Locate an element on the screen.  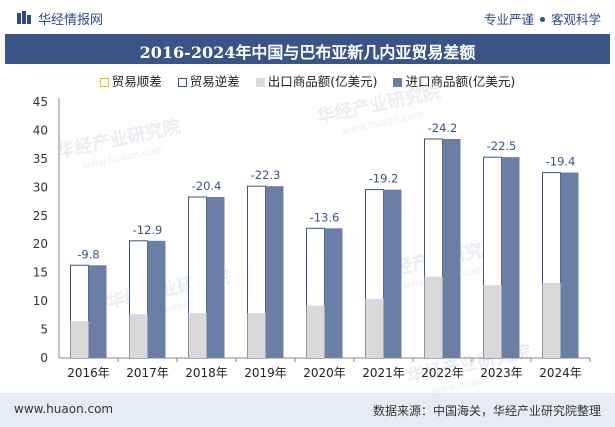
chart-title: 2016-2024年中国与巴布亚新几内亚贸易差额 is located at coordinates (307, 52).